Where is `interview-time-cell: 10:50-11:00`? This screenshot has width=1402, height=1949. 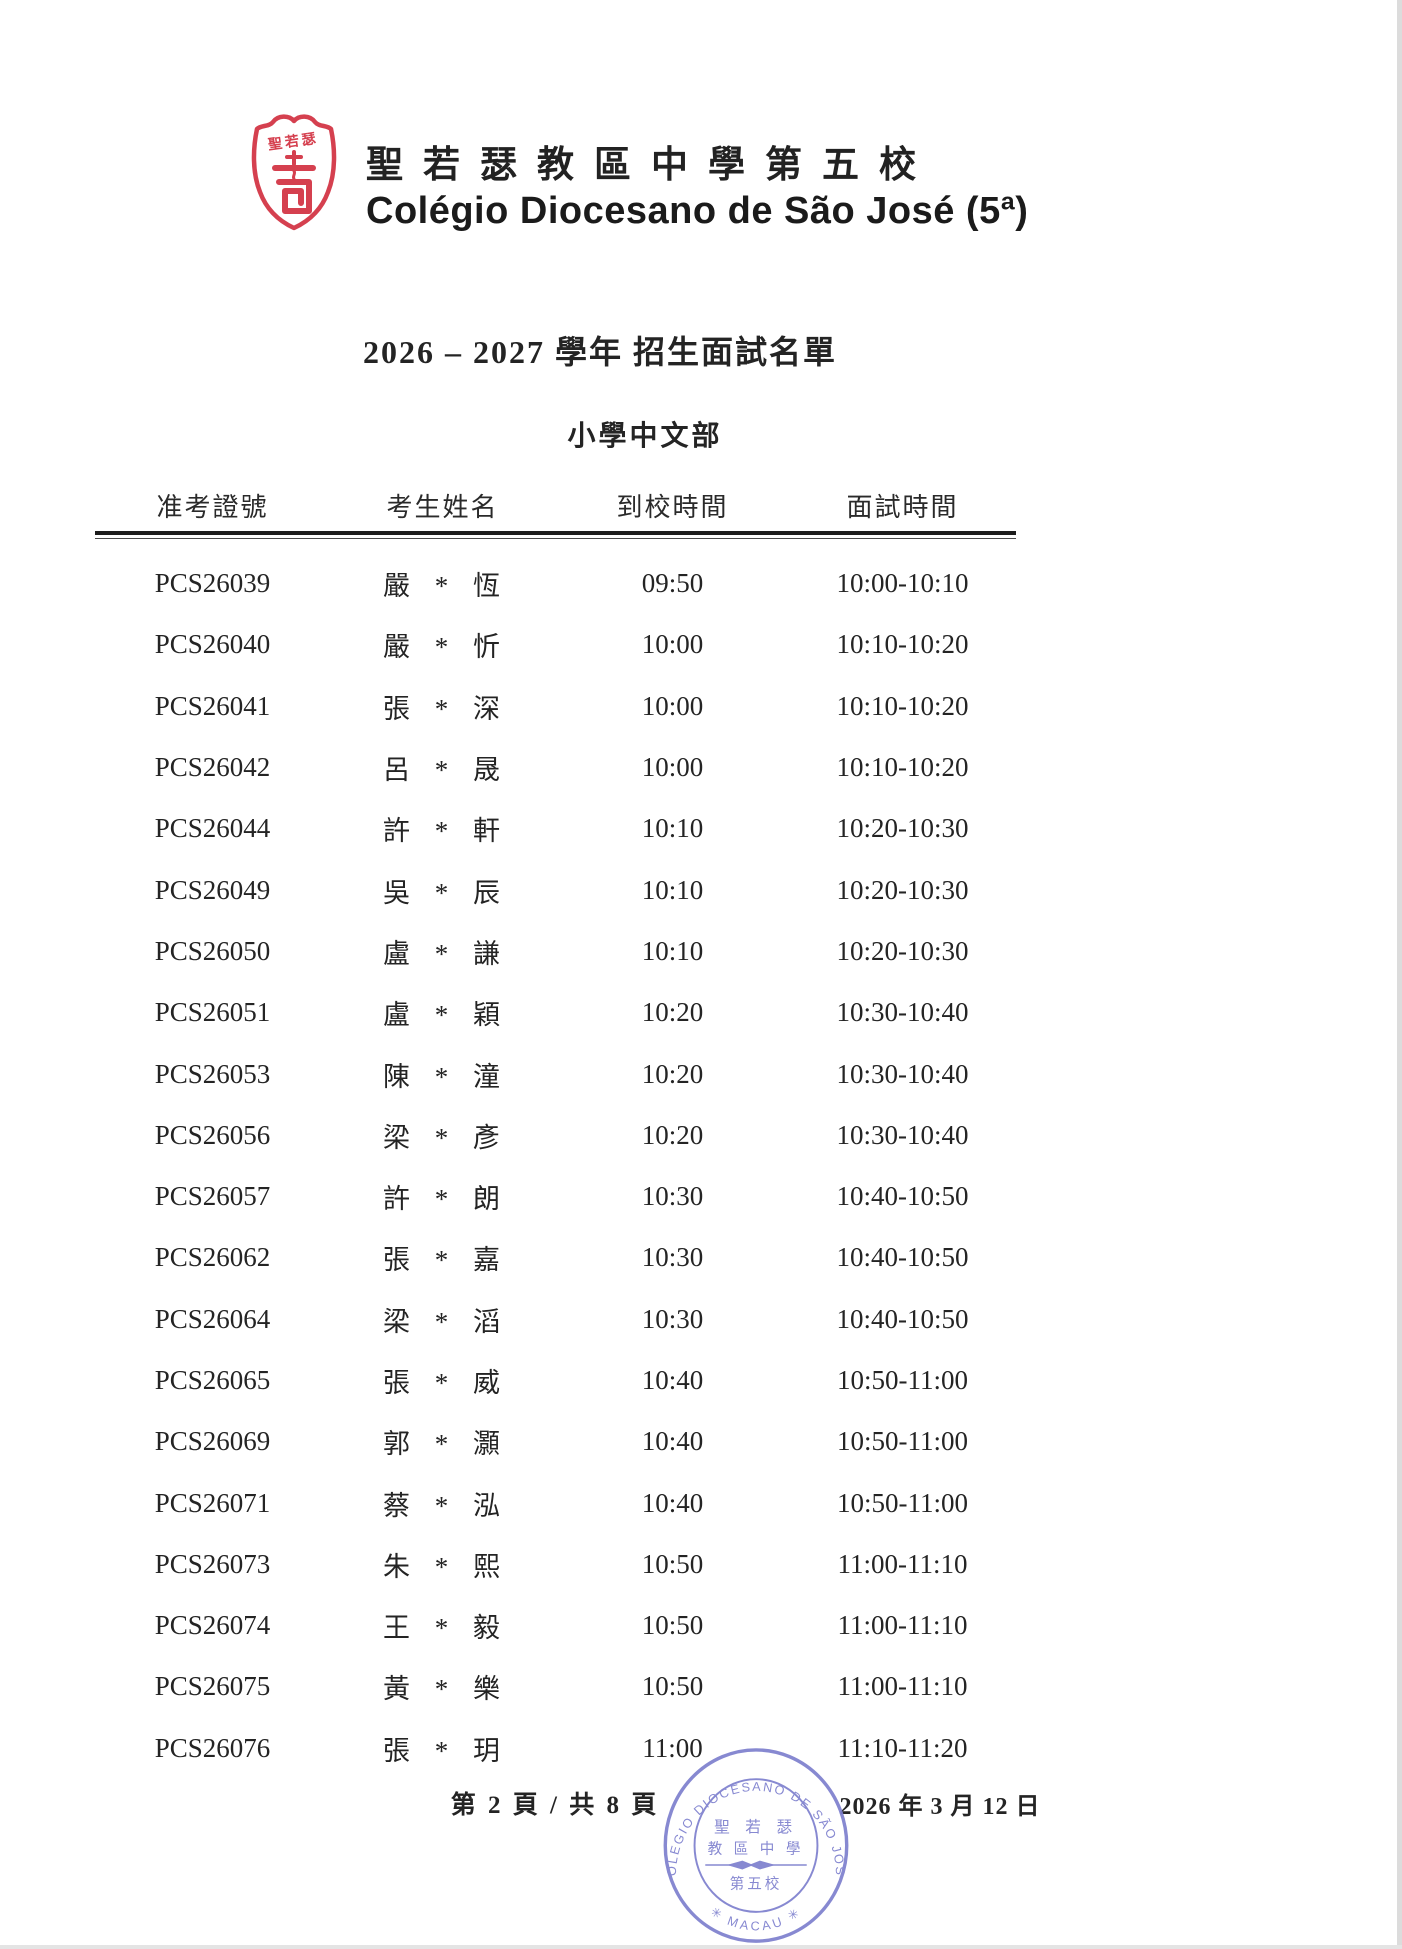
interview-time-cell: 10:50-11:00 is located at coordinates (902, 1502).